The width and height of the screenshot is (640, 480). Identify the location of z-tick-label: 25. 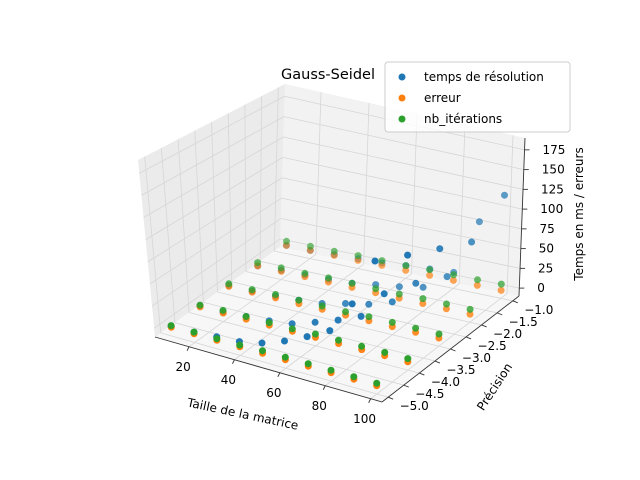
(545, 268).